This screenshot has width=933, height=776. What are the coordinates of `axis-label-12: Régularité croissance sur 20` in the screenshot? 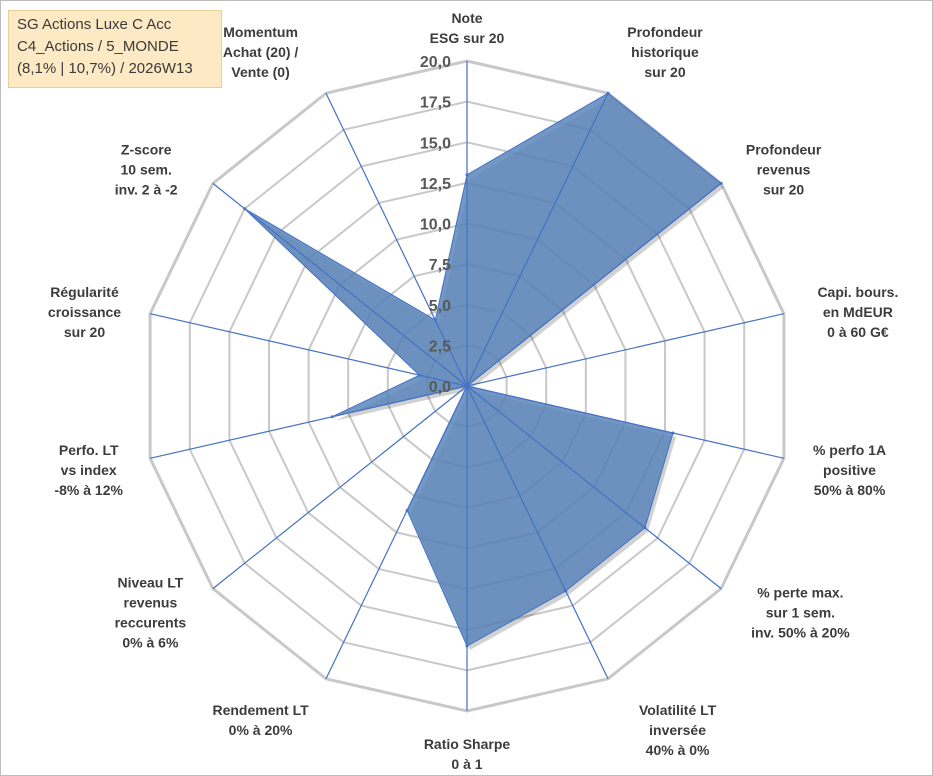 It's located at (84, 312).